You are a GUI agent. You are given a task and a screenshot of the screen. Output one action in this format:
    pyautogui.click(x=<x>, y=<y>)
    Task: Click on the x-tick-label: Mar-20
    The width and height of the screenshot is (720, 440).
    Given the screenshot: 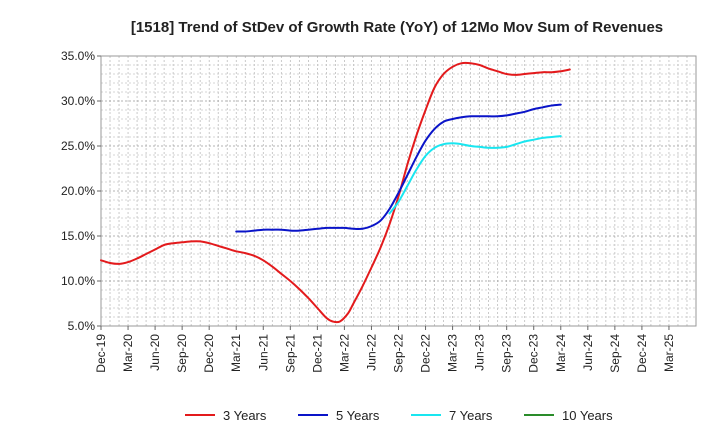 What is the action you would take?
    pyautogui.click(x=128, y=353)
    